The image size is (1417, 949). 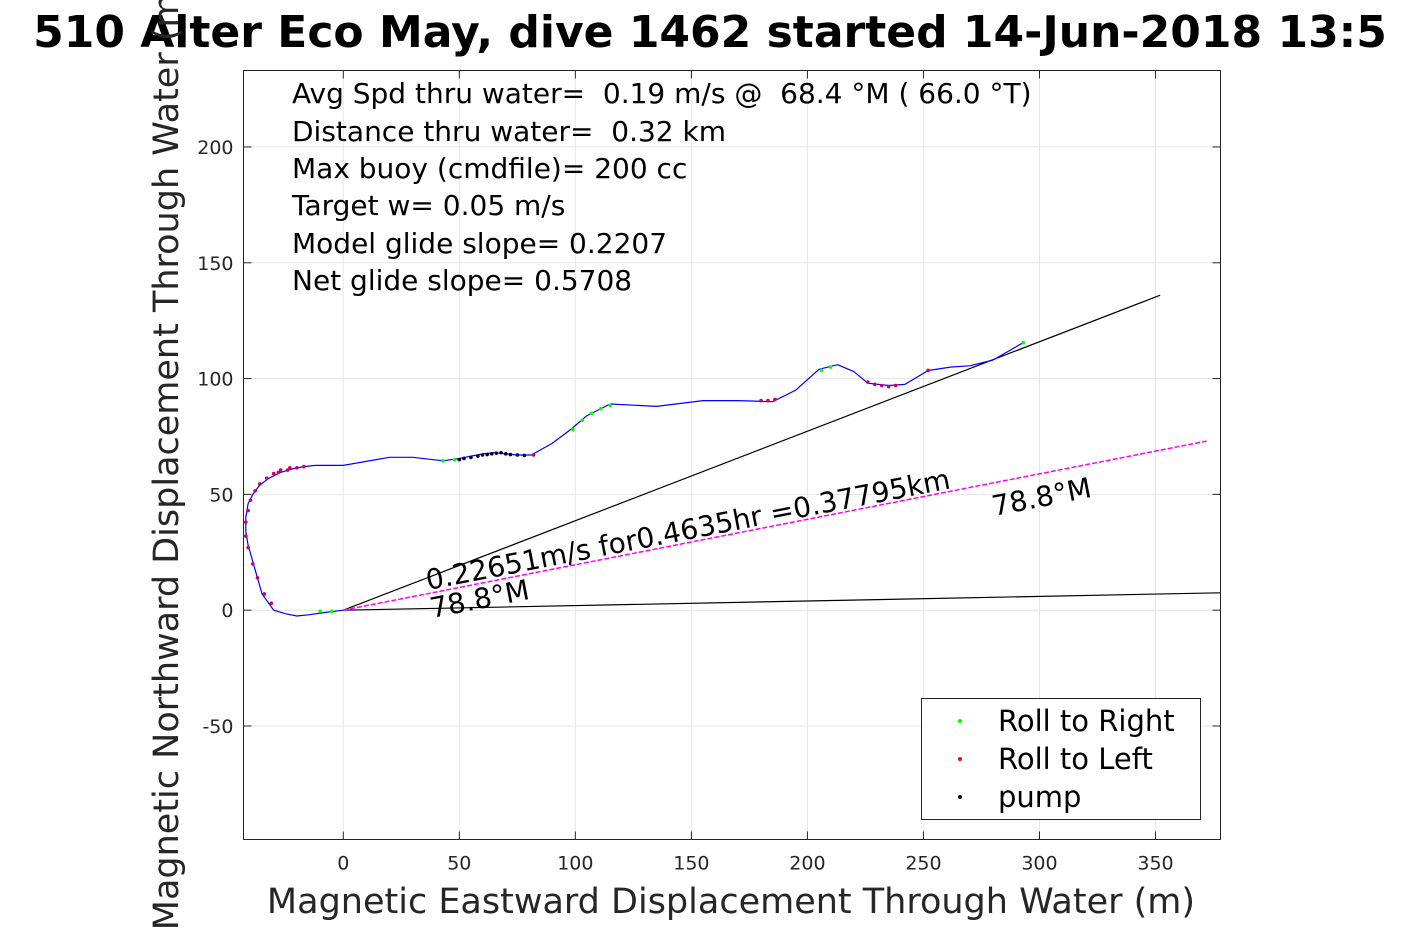 I want to click on stat-net-glide-slope: Net glide slope= 0.5708, so click(x=462, y=280).